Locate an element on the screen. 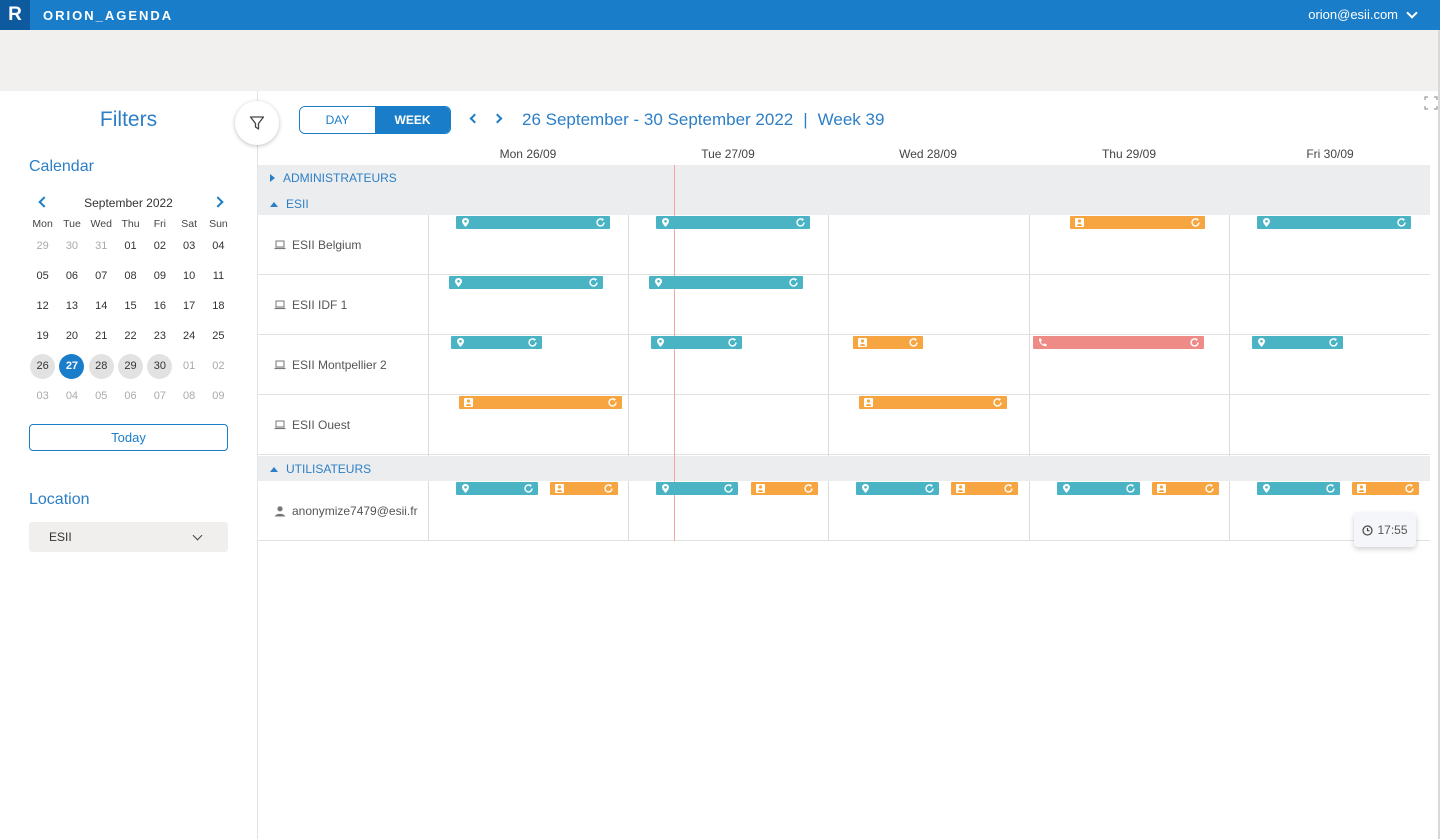 This screenshot has width=1440, height=839. resource-label-ouest: ESII Ouest is located at coordinates (312, 425).